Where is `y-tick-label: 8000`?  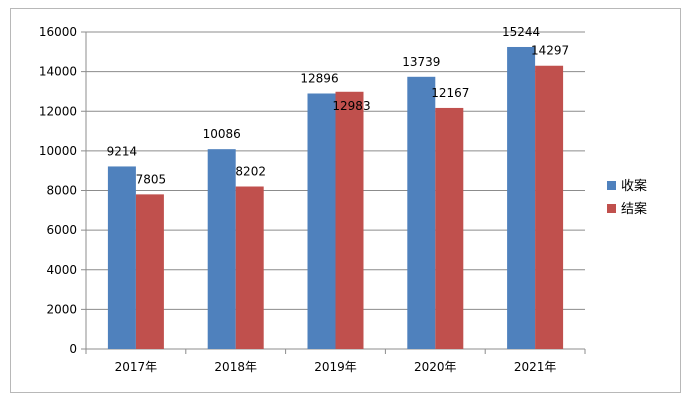
y-tick-label: 8000 is located at coordinates (61, 191).